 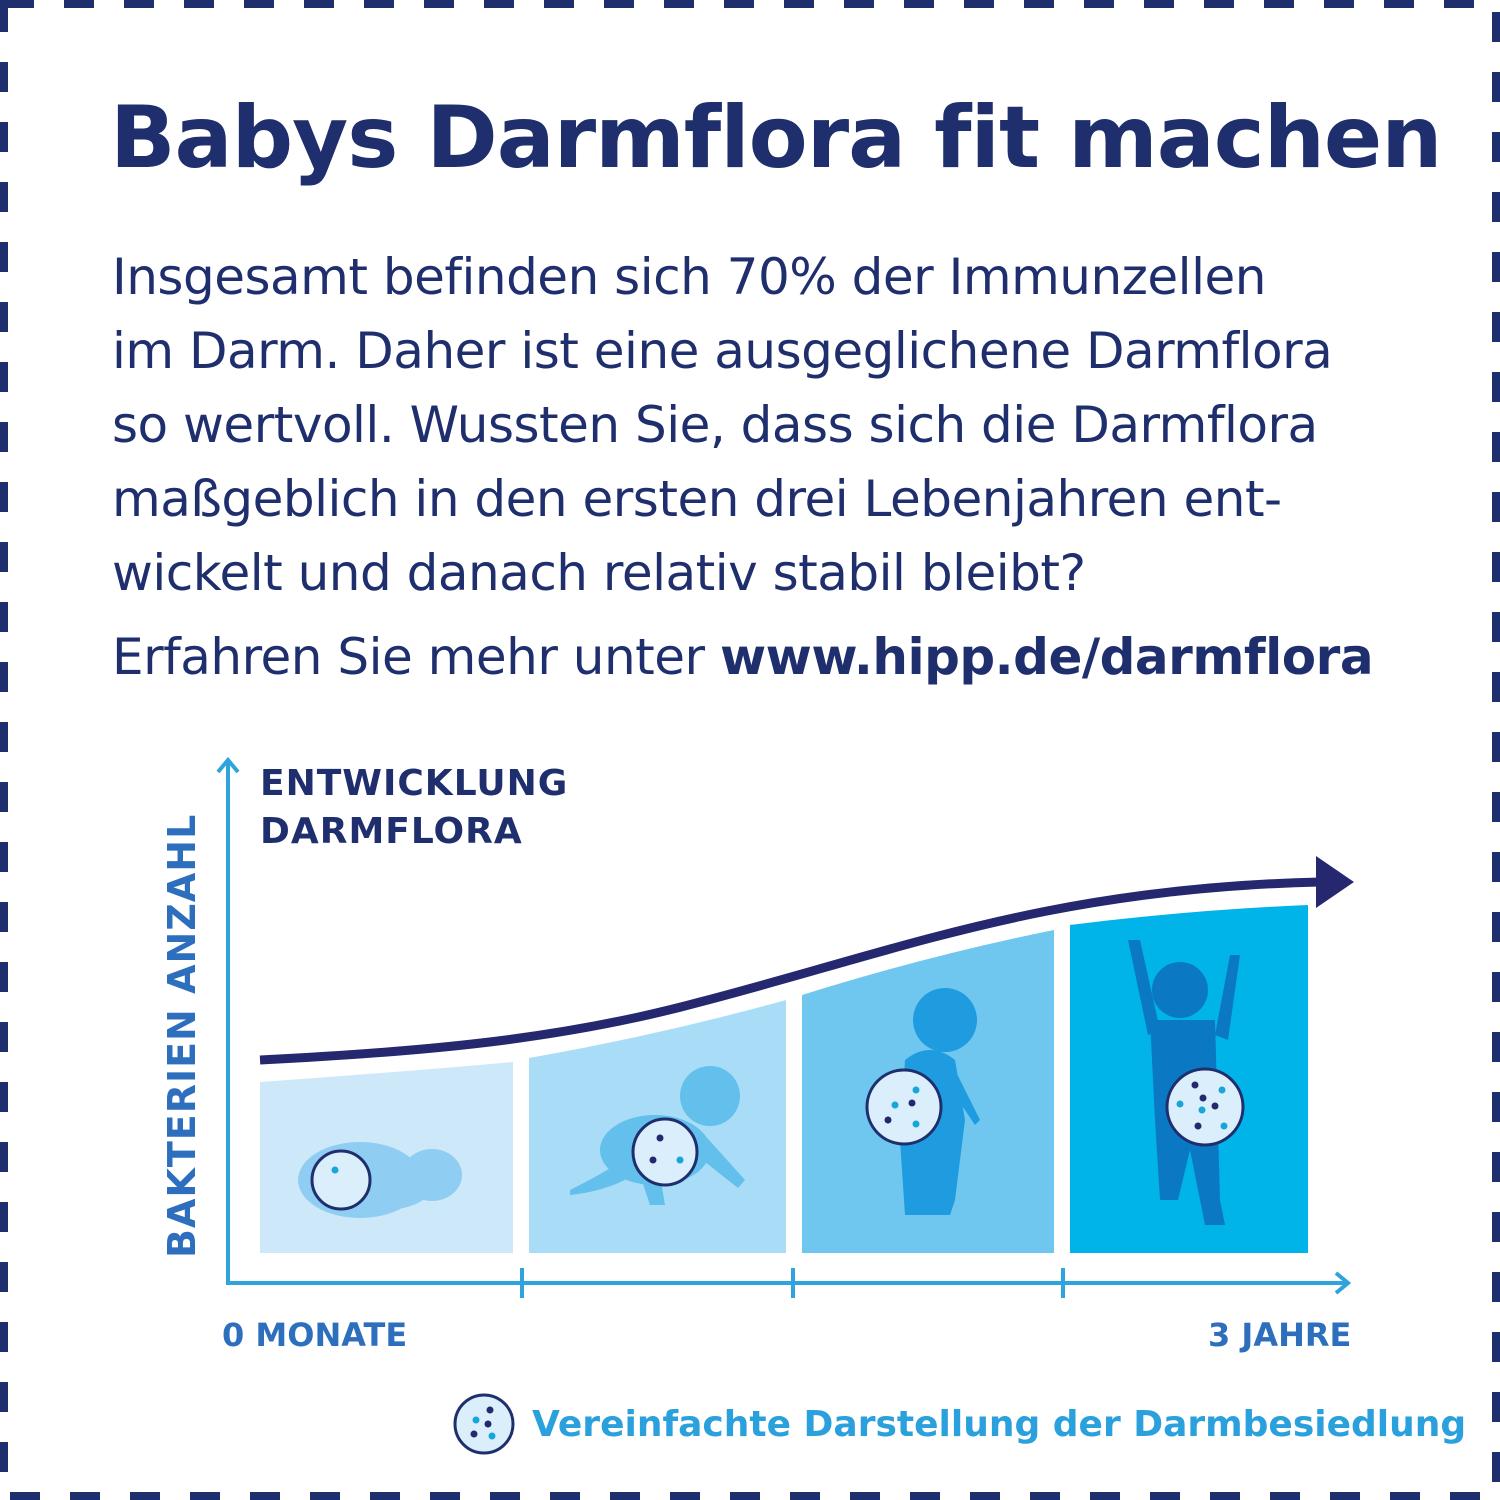 I want to click on diagram-title-line: DARMFLORA, so click(x=391, y=831).